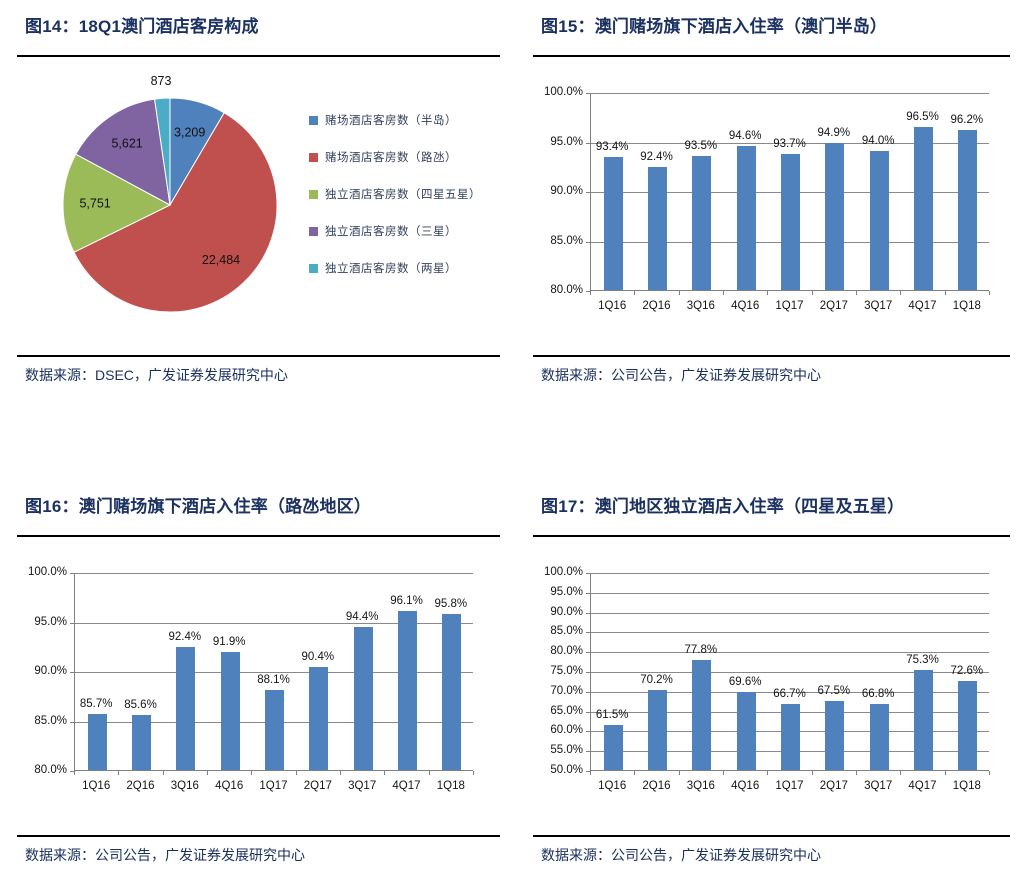 This screenshot has width=1032, height=872. Describe the element at coordinates (745, 135) in the screenshot. I see `bar-value-label: 94.6%` at that location.